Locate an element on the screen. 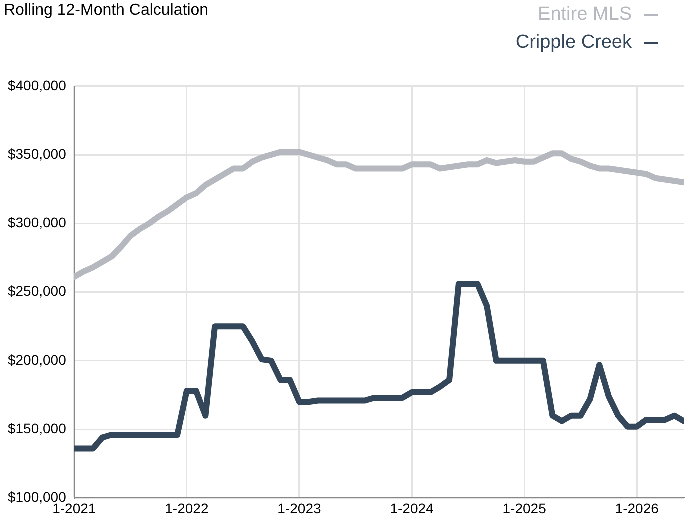  chart-title: Rolling 12-Month Calculation is located at coordinates (106, 11).